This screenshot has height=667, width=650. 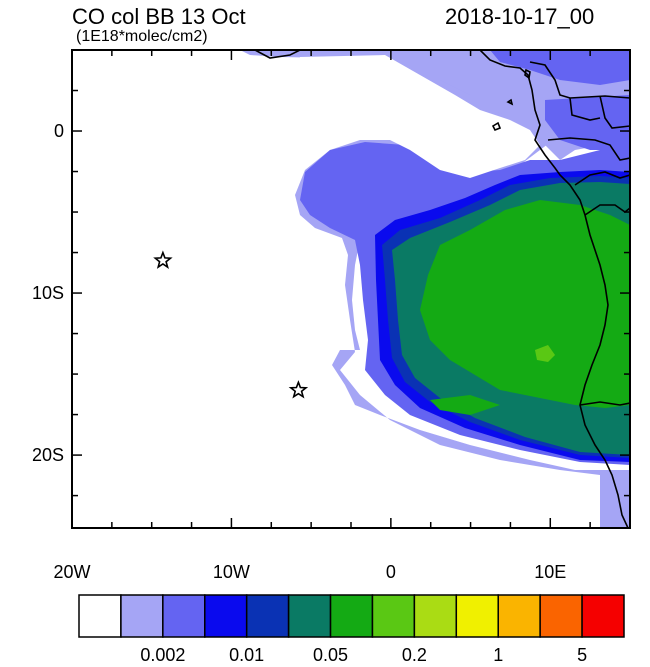 What do you see at coordinates (159, 16) in the screenshot?
I see `map-title: CO col BB 13 Oct` at bounding box center [159, 16].